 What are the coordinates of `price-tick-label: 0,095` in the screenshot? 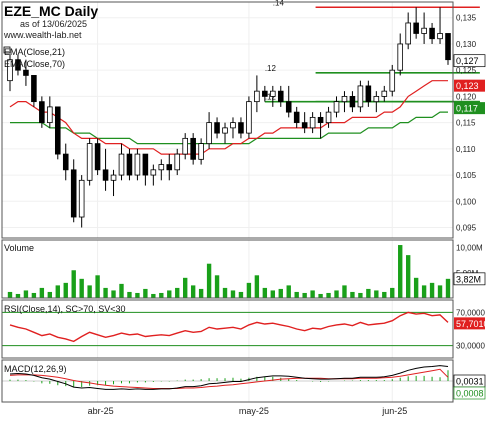 It's located at (466, 228).